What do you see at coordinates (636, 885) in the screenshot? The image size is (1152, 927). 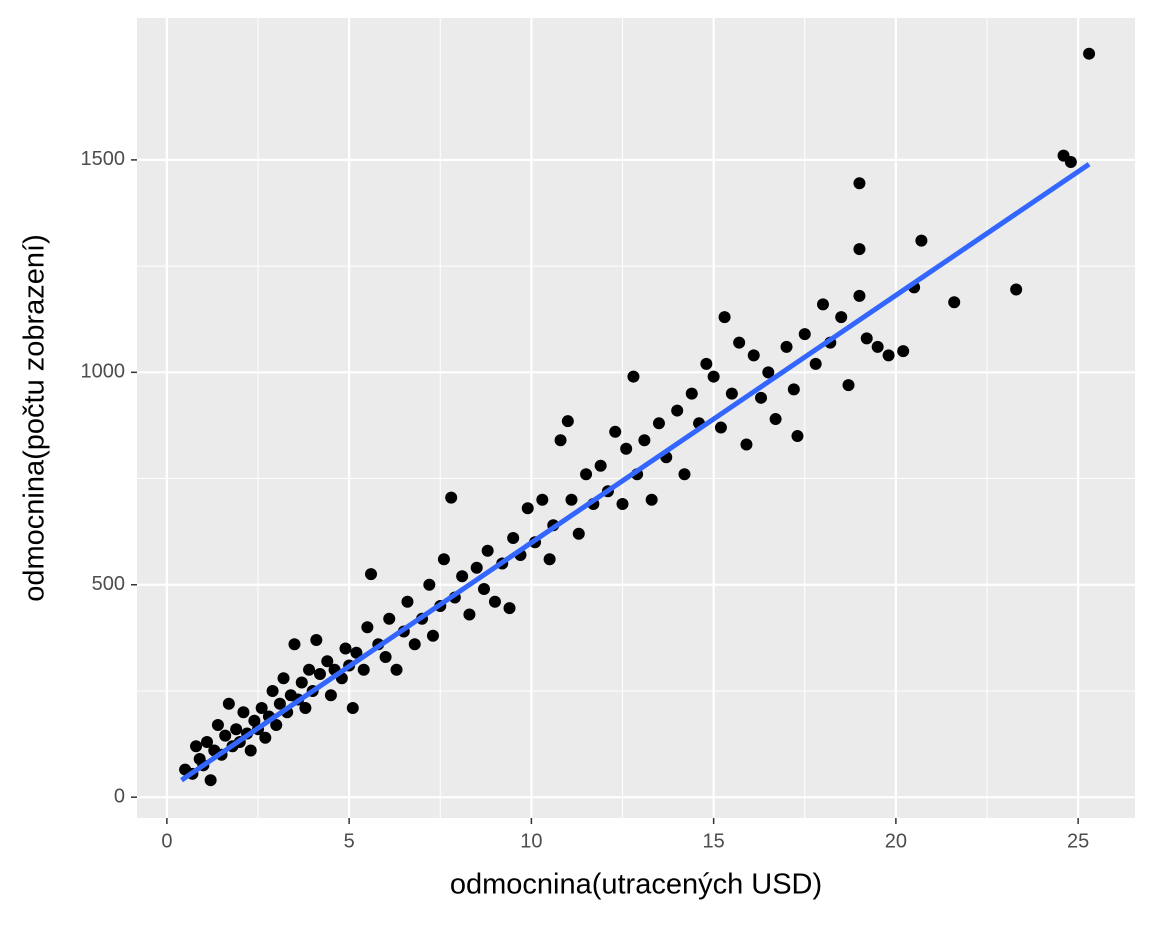 I see `x-axis-title: odmocnina(utracených USD)` at bounding box center [636, 885].